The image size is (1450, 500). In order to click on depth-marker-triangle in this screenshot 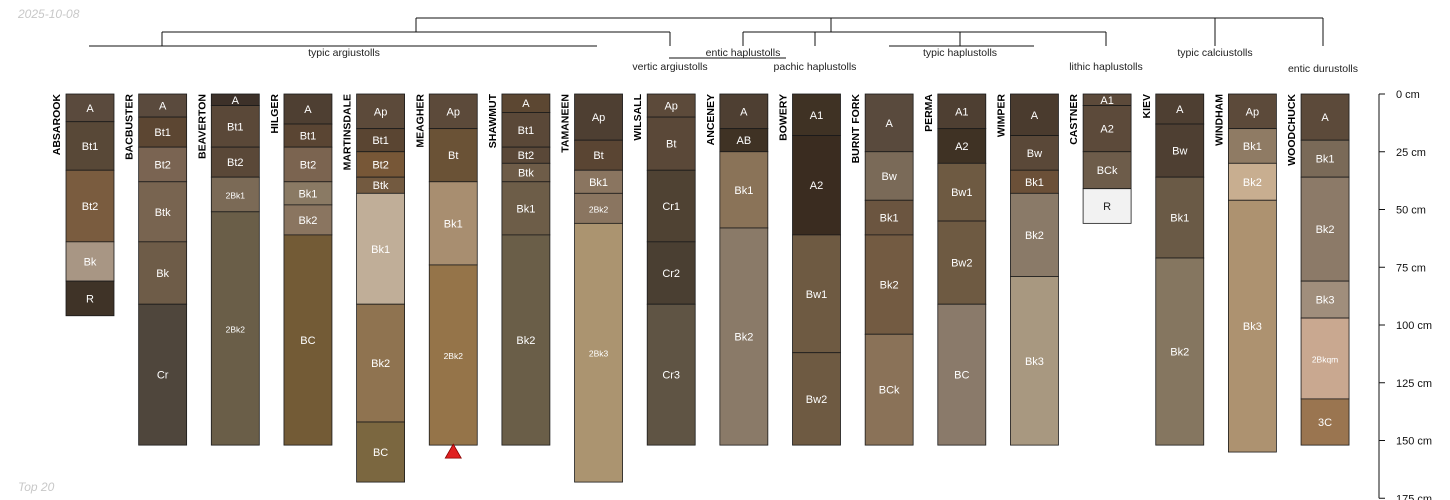, I will do `click(453, 451)`.